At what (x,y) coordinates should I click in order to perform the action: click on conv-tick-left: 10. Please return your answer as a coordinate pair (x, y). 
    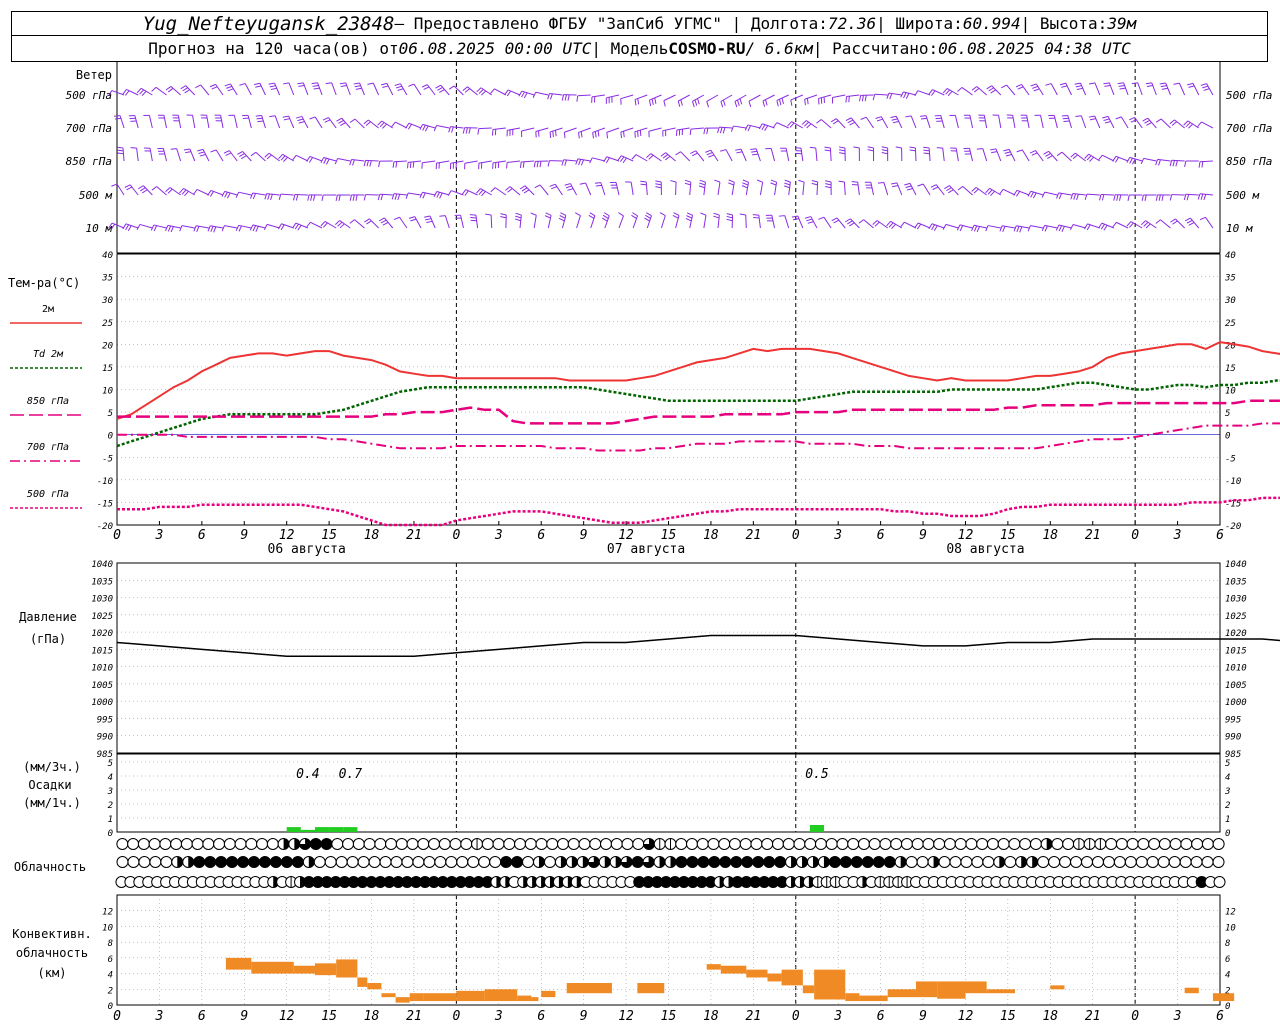
    Looking at the image, I should click on (107, 928).